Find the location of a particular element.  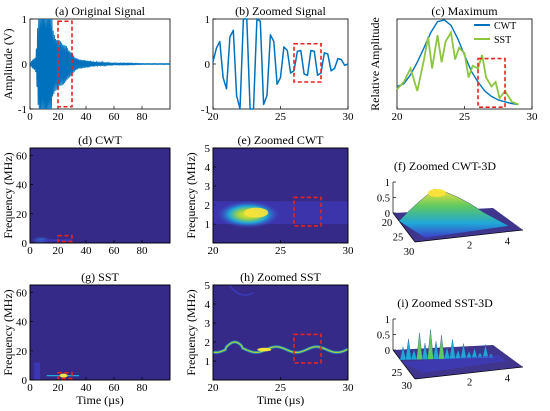

y-axis-label: Frequency (MHz) is located at coordinates (8, 332).